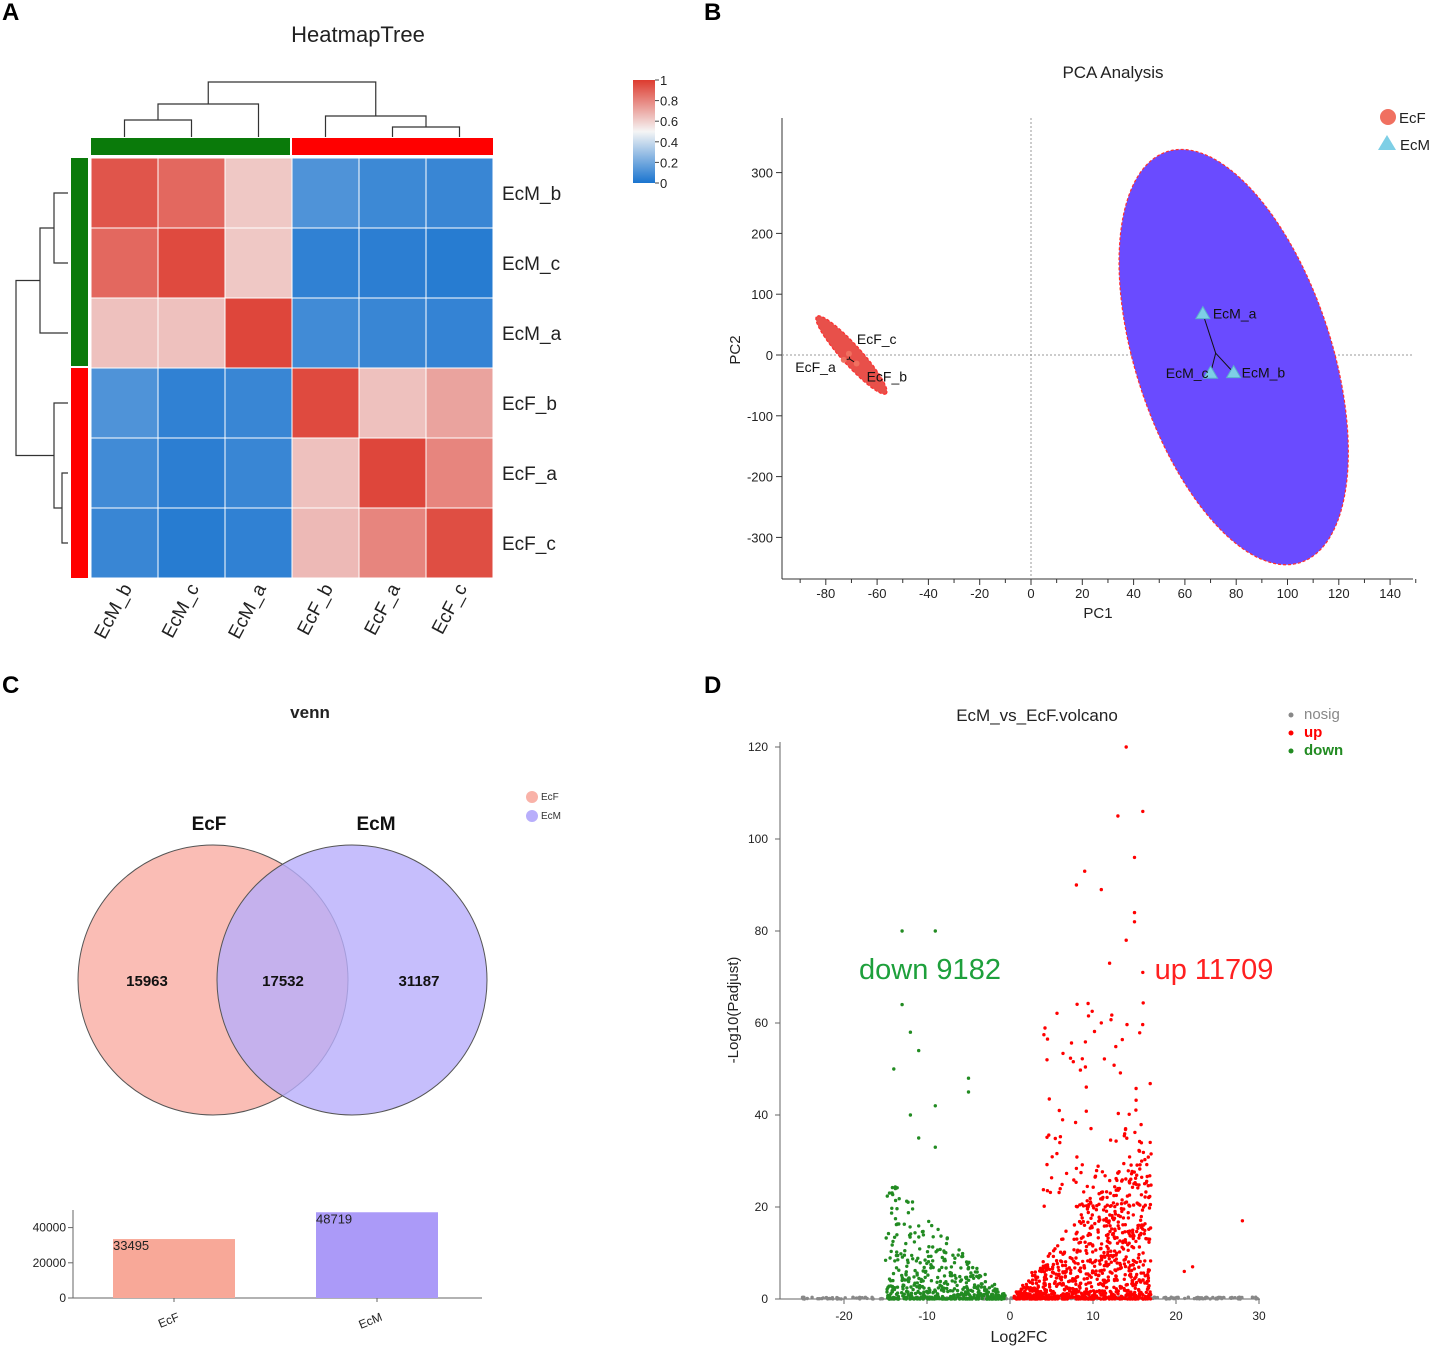 Image resolution: width=1433 pixels, height=1353 pixels. What do you see at coordinates (283, 981) in the screenshot?
I see `venn-count-intersection: 17532` at bounding box center [283, 981].